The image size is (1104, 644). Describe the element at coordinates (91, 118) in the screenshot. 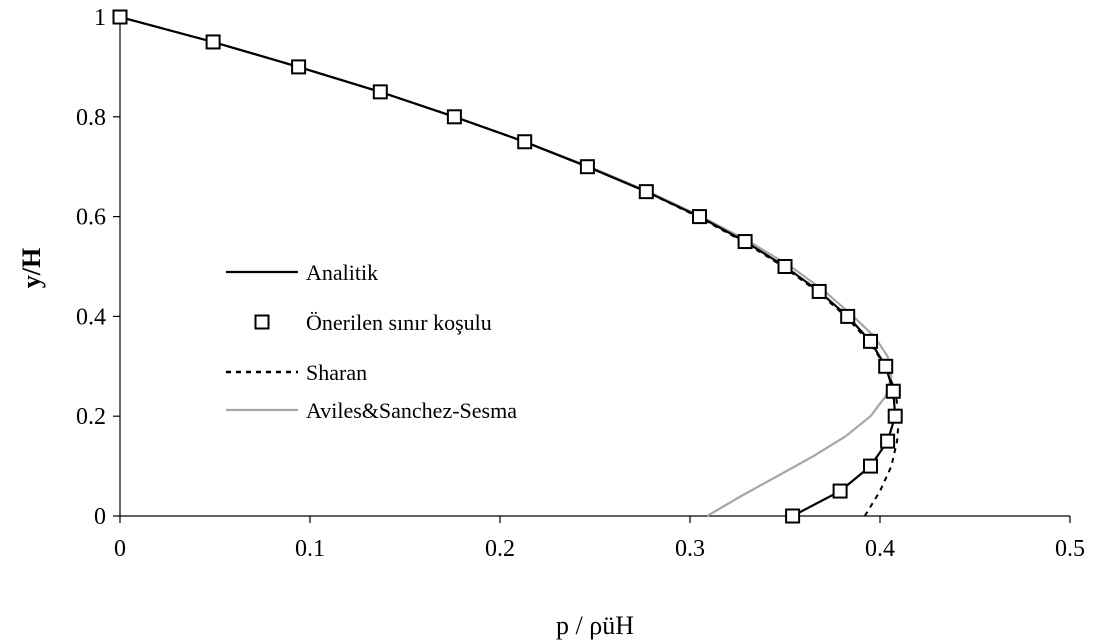

I see `y-tick-label: 0.8` at that location.